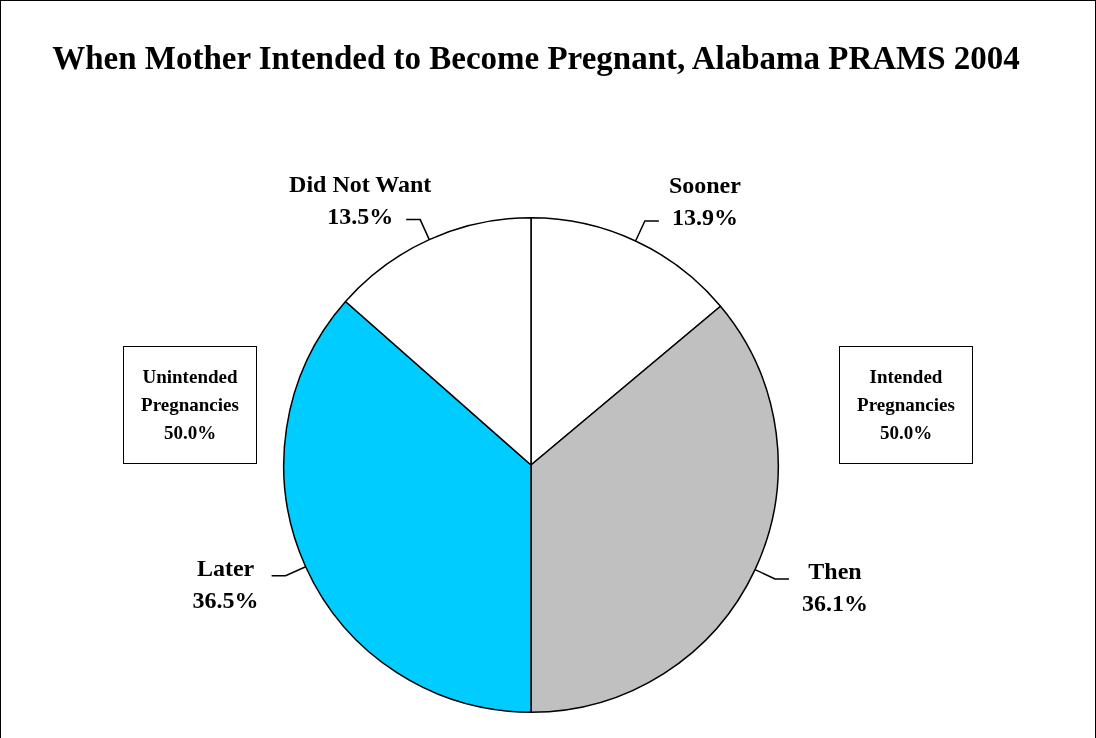 Image resolution: width=1096 pixels, height=738 pixels. I want to click on slice-label: Then, so click(835, 571).